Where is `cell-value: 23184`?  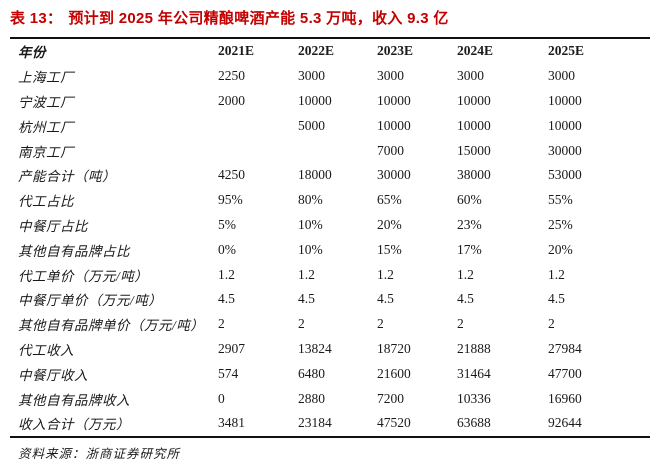 cell-value: 23184 is located at coordinates (315, 423).